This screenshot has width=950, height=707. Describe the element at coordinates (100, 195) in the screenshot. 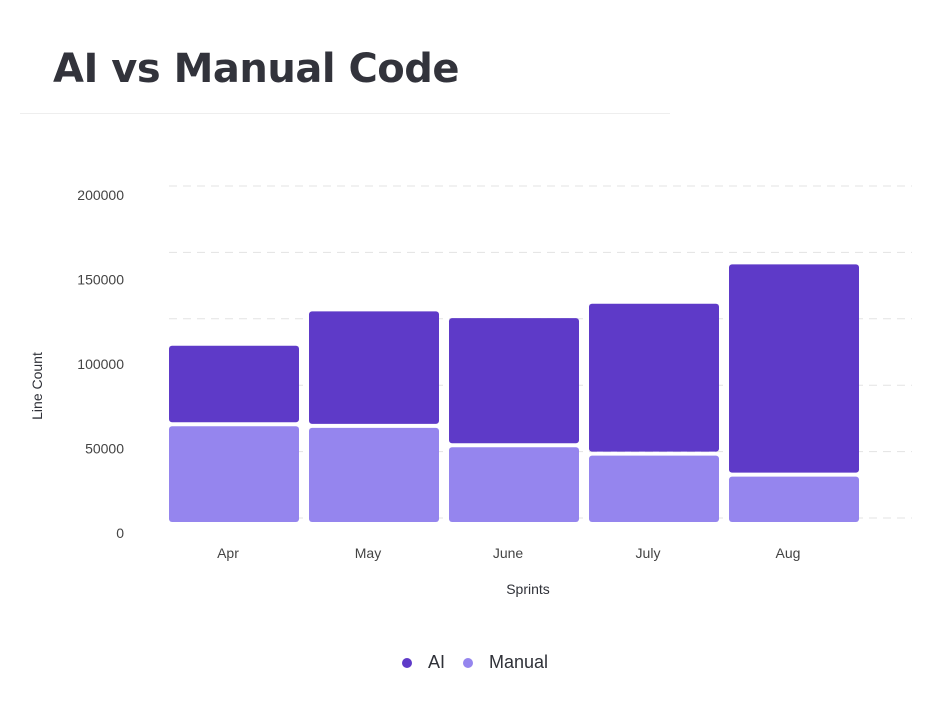

I see `y-tick-label: 200000` at that location.